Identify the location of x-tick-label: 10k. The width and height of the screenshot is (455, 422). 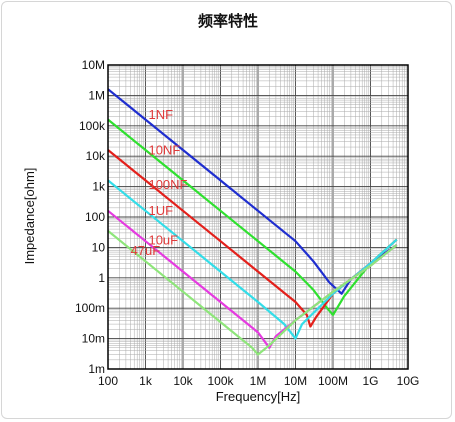
(183, 381).